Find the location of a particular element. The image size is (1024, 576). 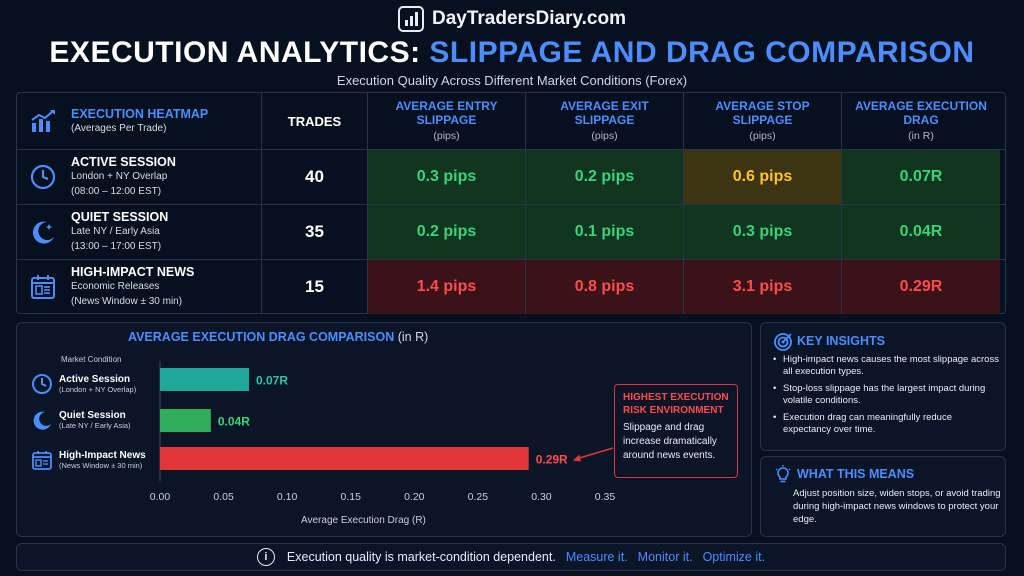

metric-header-exit: AVERAGE EXIT SLIPPAGE (pips) is located at coordinates (605, 121).